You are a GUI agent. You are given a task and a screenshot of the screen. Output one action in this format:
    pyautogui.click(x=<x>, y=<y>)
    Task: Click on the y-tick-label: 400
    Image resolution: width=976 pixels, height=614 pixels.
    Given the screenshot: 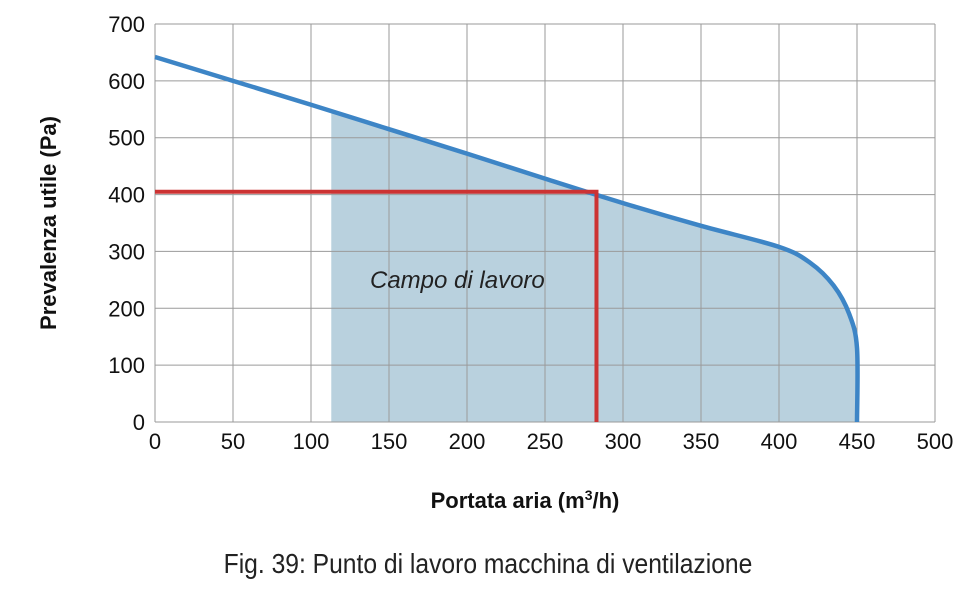 What is the action you would take?
    pyautogui.click(x=126, y=195)
    